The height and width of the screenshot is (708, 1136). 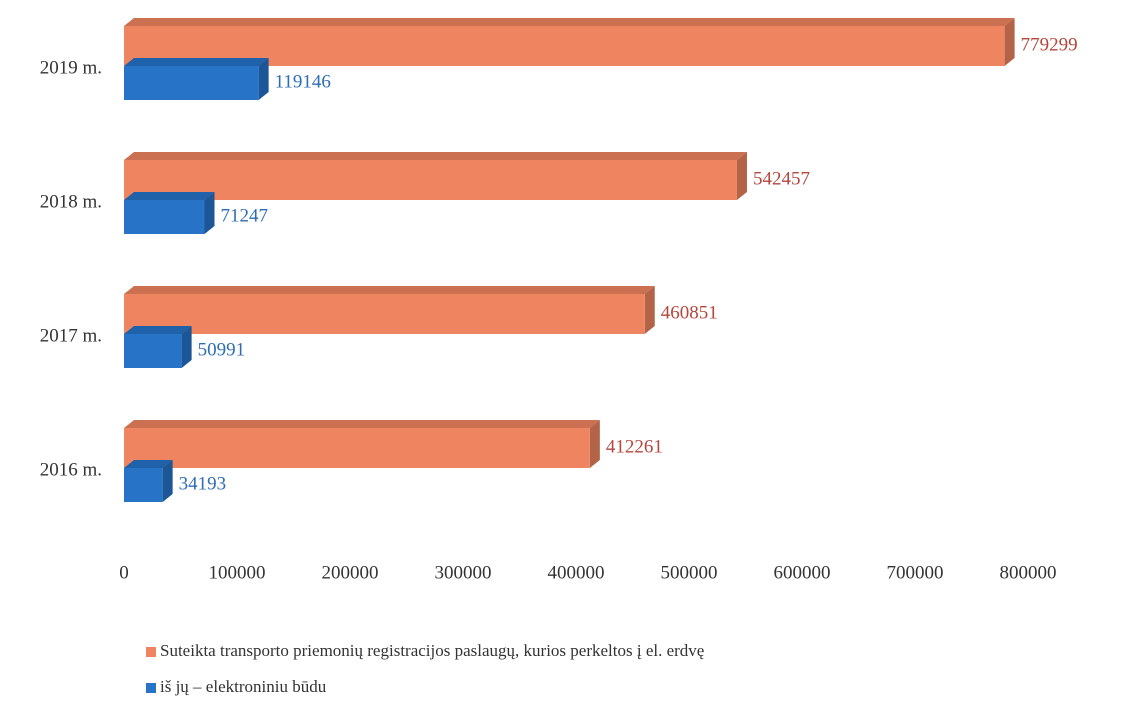 I want to click on x-tick-label: 100000, so click(x=237, y=572).